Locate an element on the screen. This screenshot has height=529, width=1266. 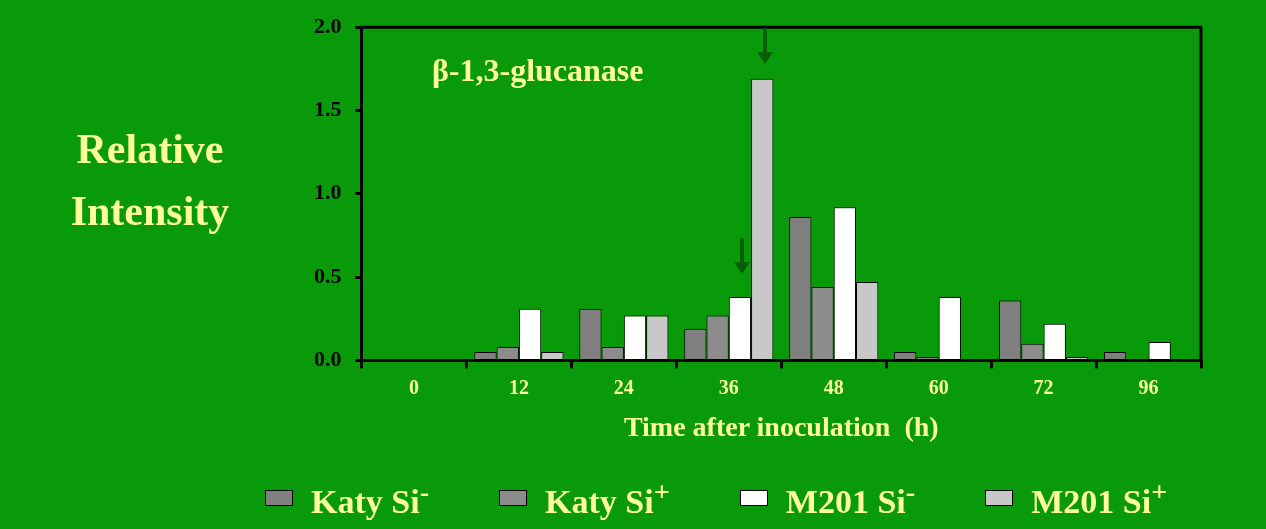
y-tick-label: 0.5 is located at coordinates (328, 275).